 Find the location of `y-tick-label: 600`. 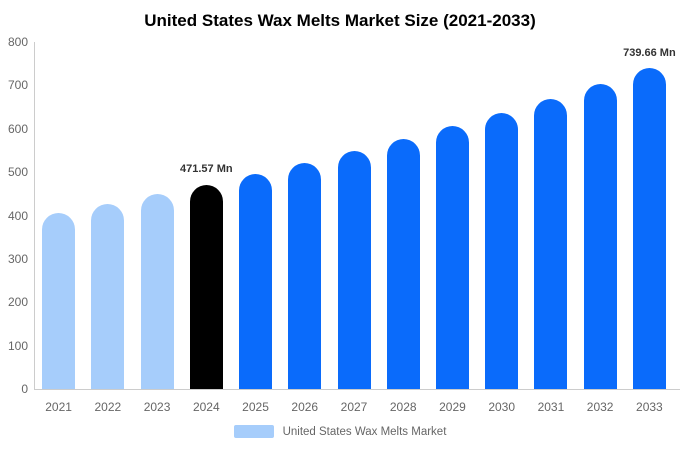

y-tick-label: 600 is located at coordinates (17, 128).